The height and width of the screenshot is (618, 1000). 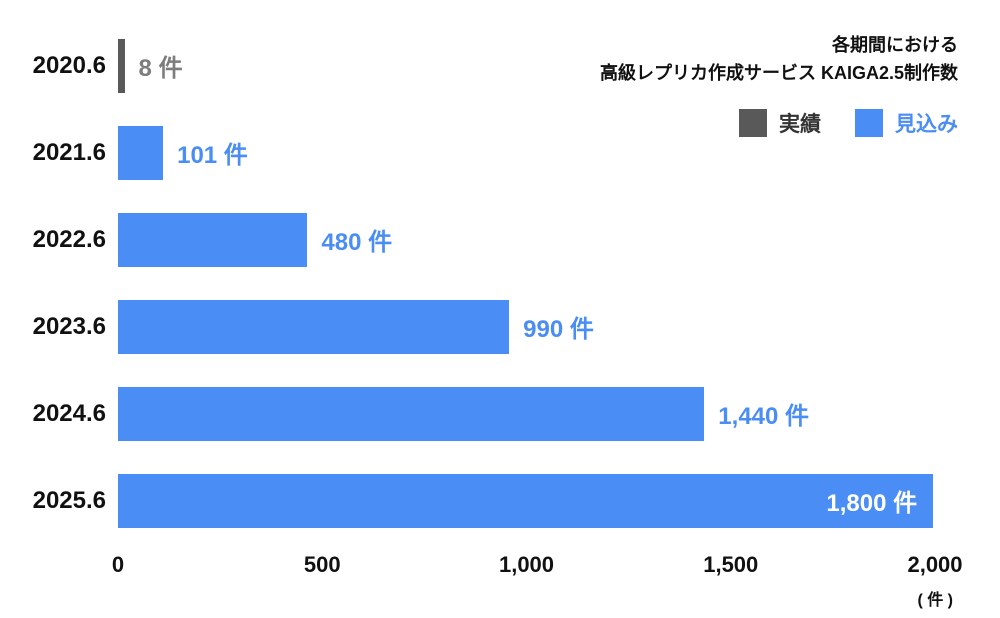 I want to click on category-label: 2021.6, so click(x=69, y=152).